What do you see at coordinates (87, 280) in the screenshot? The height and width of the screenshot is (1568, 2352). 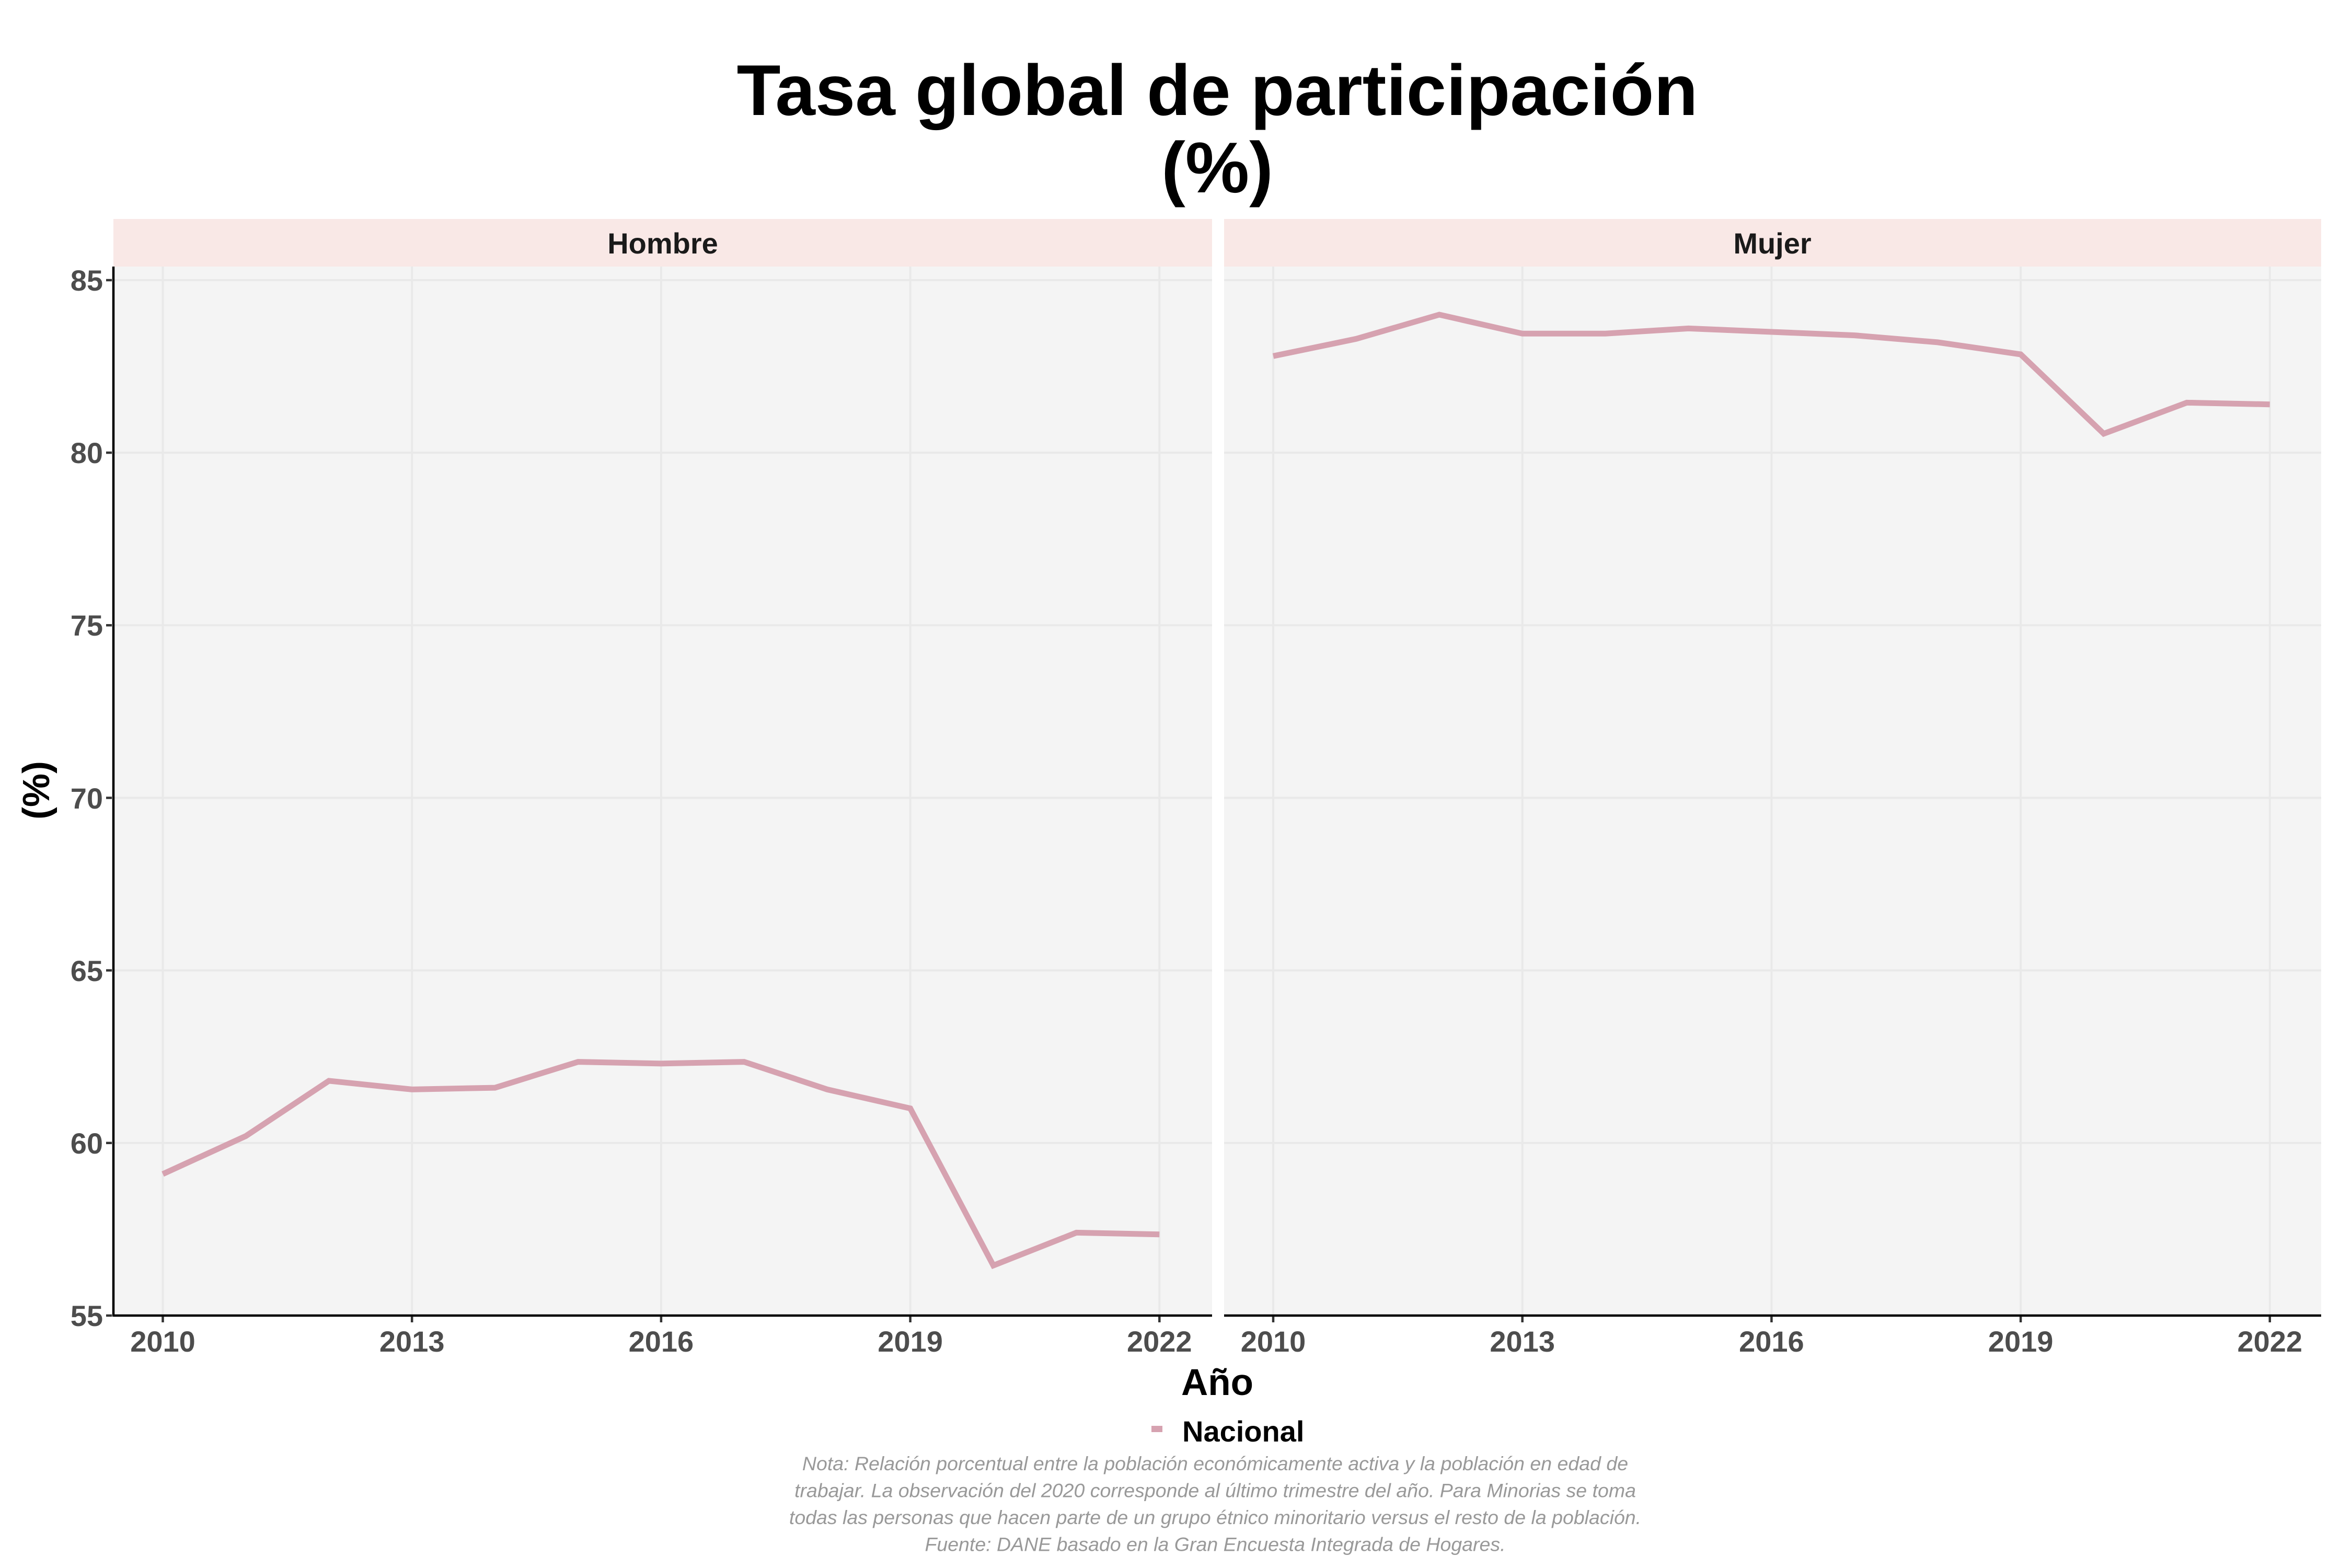 I see `svg-text: 85` at bounding box center [87, 280].